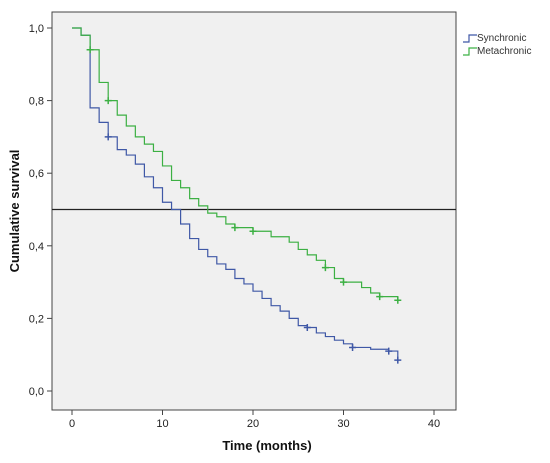 The width and height of the screenshot is (550, 463). Describe the element at coordinates (14, 211) in the screenshot. I see `y-axis-title: Cumulative survival` at that location.